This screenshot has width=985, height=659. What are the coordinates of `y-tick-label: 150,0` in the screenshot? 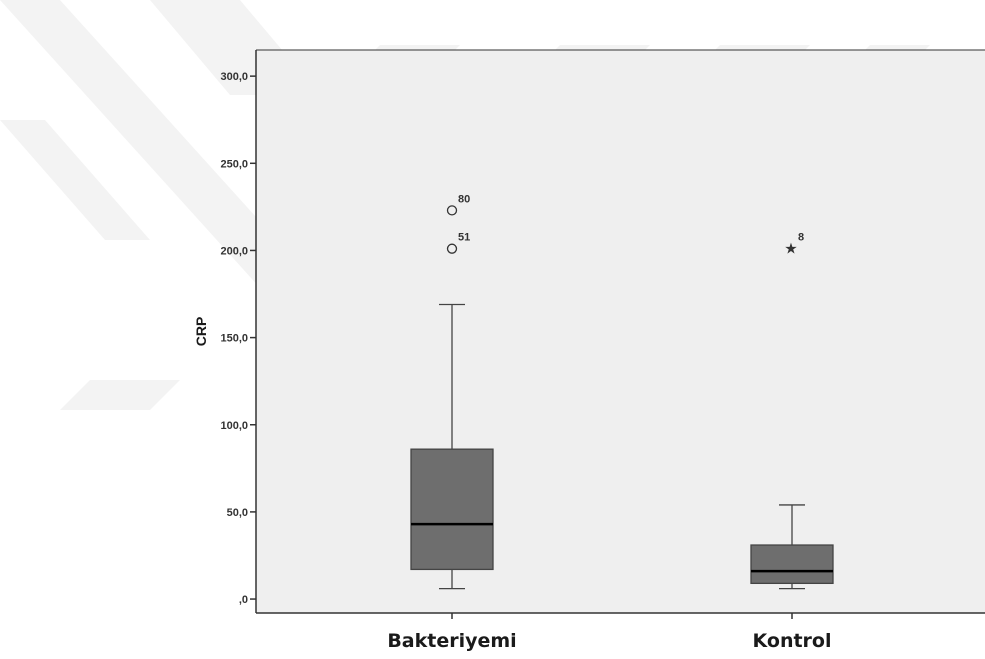 It's located at (234, 339).